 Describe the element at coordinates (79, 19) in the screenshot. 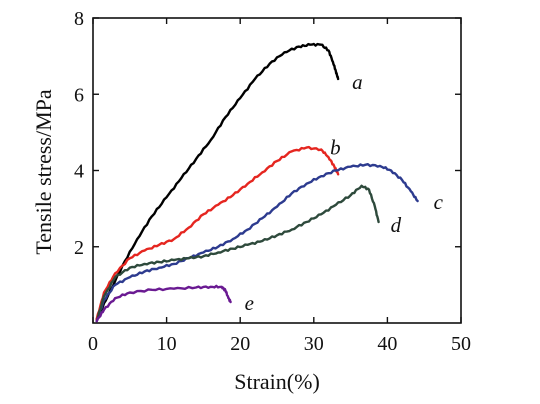

I see `y-tick-label: 8` at that location.